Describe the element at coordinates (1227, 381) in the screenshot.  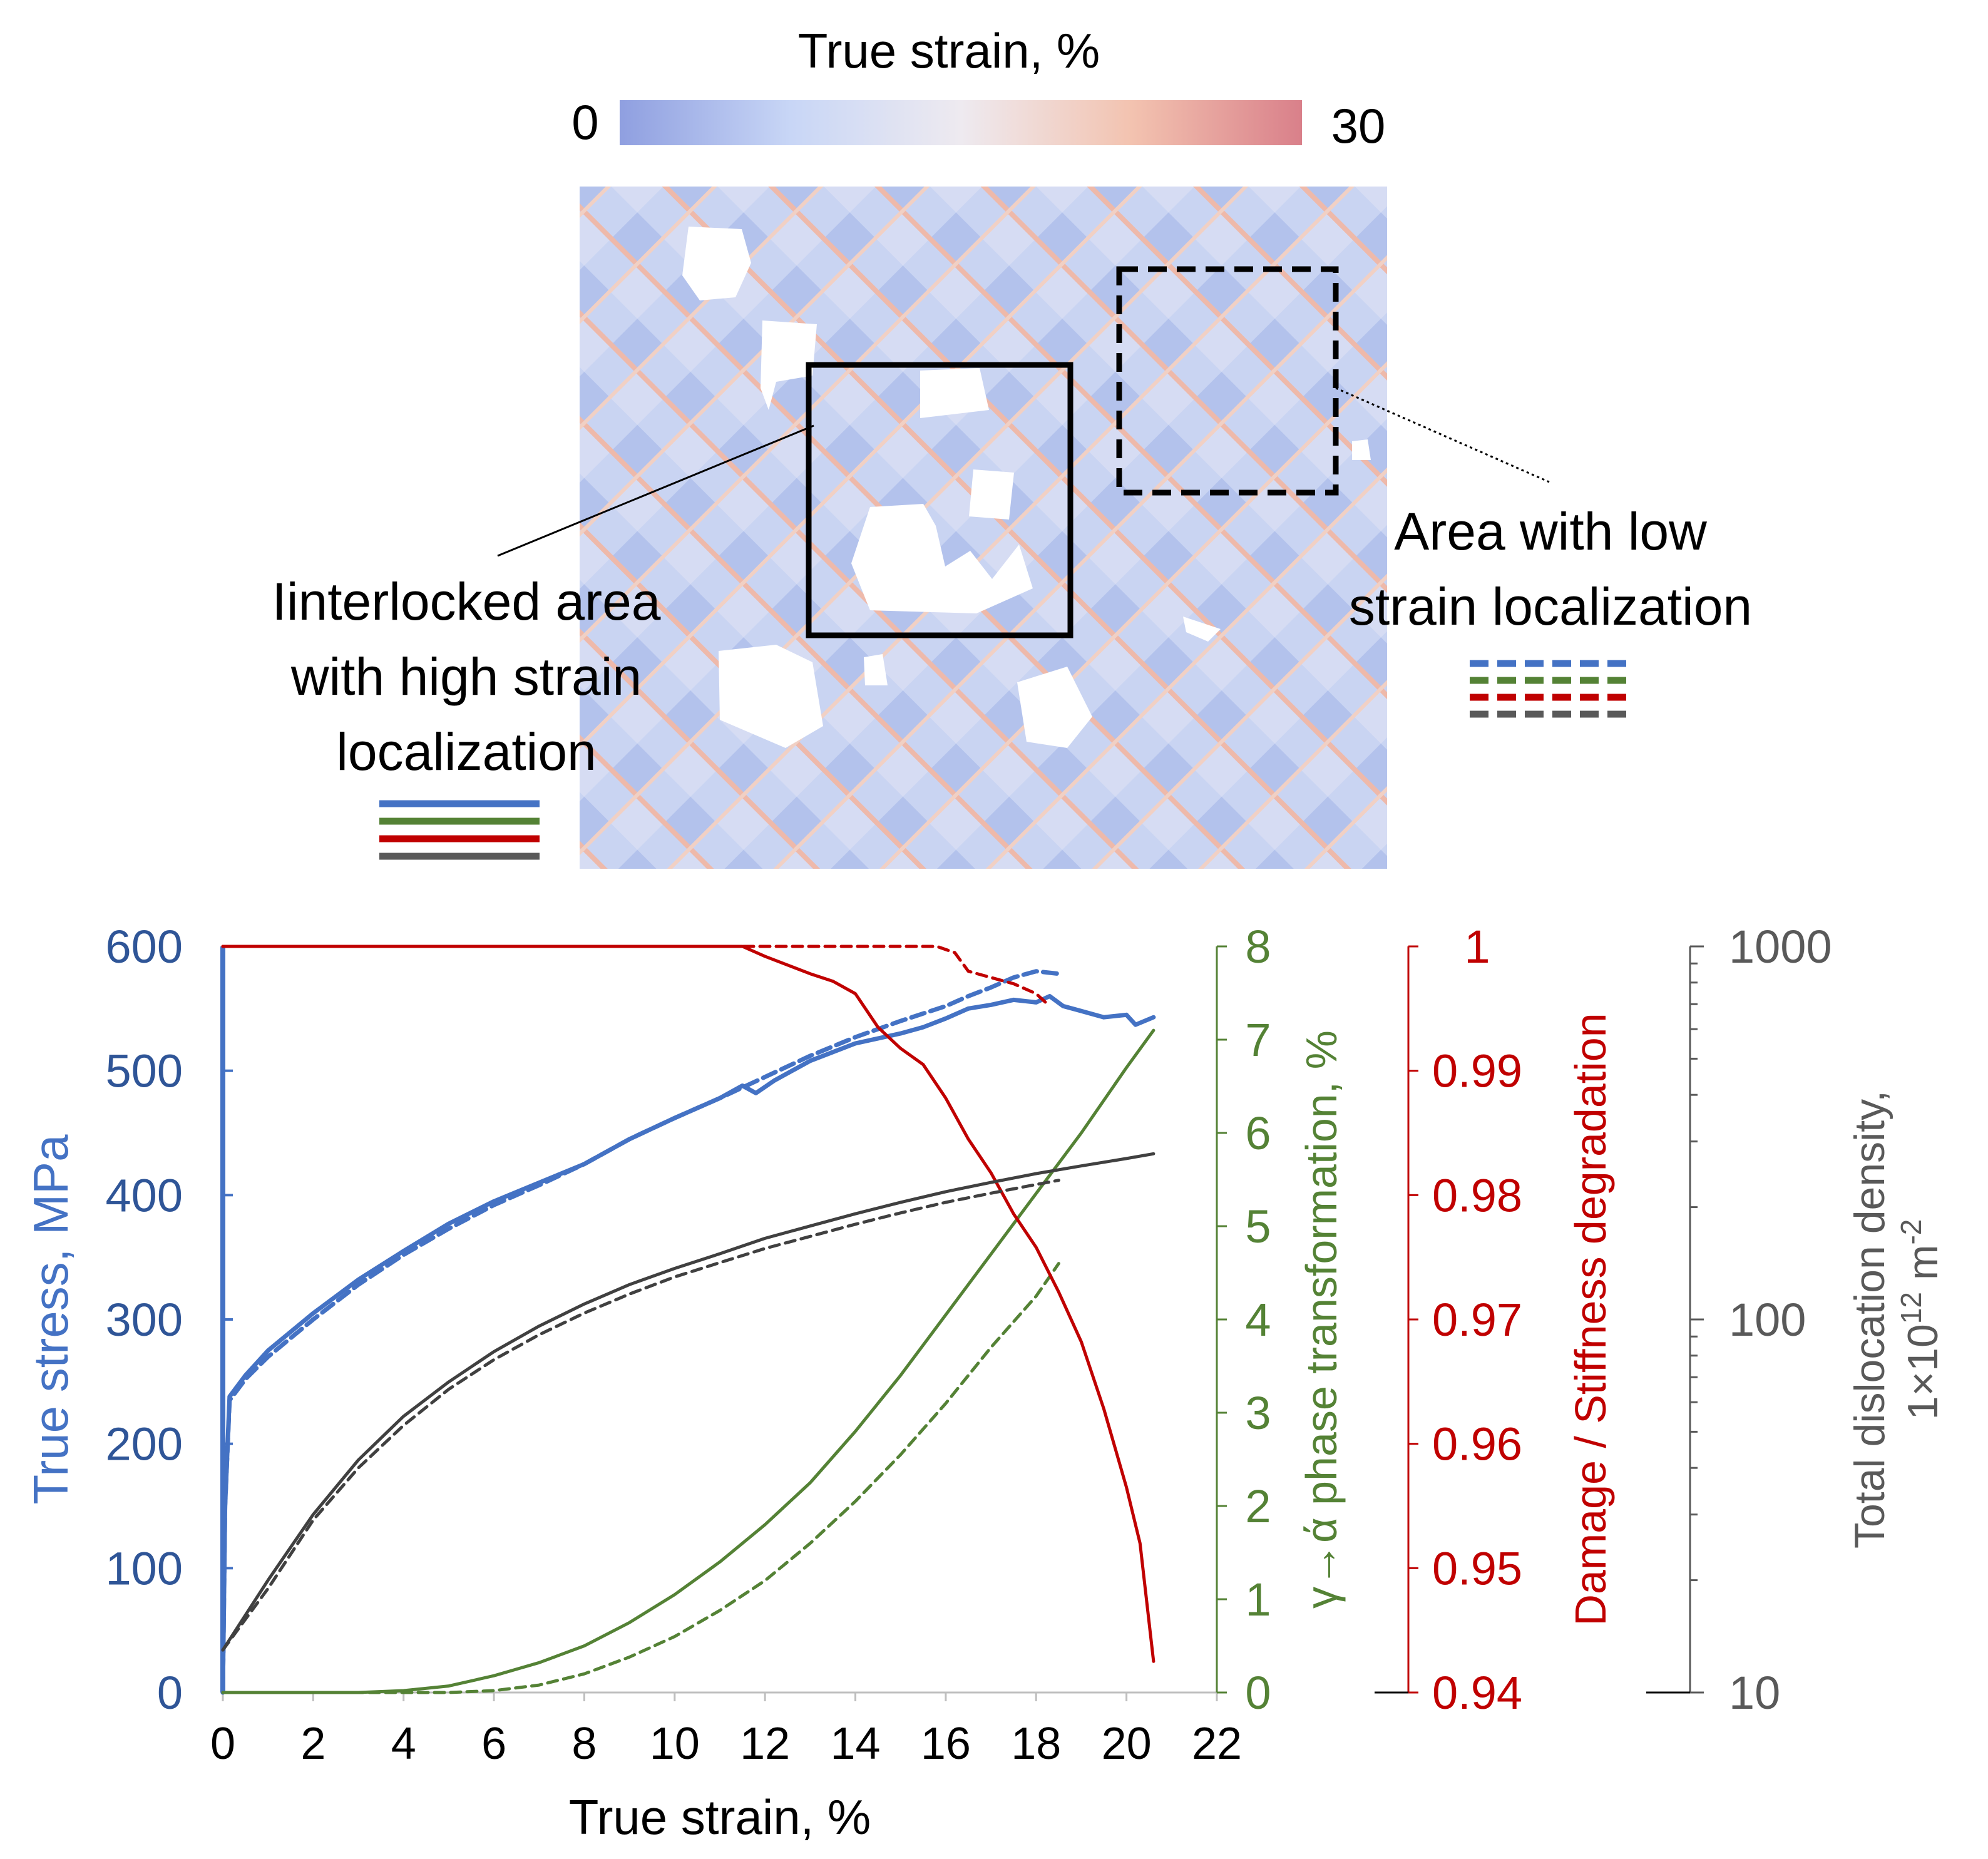
I see `low-strain-area-box` at that location.